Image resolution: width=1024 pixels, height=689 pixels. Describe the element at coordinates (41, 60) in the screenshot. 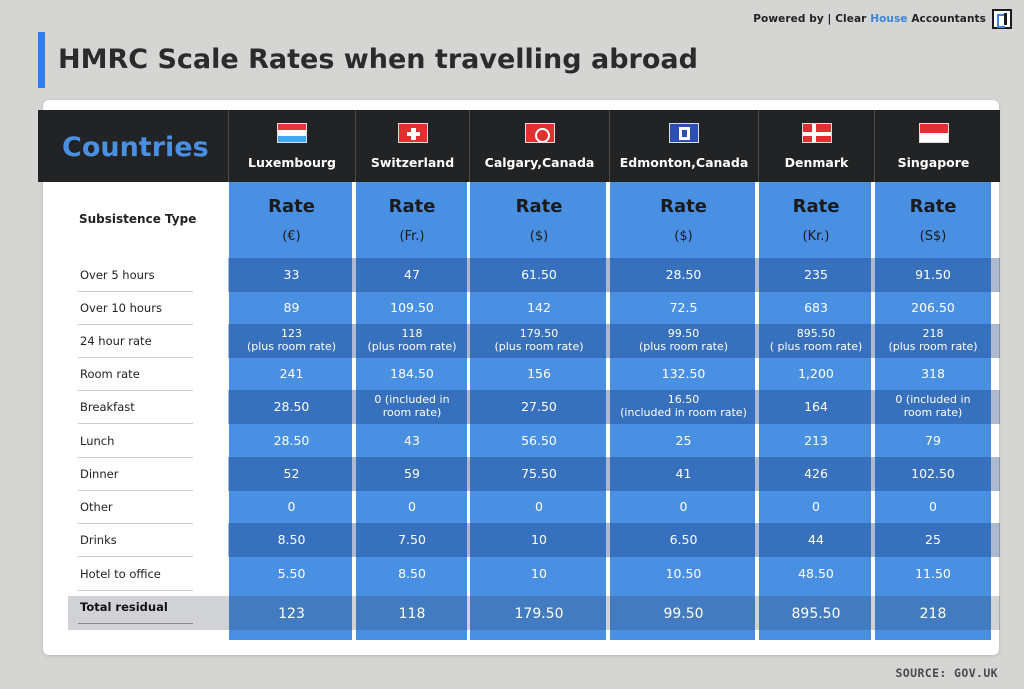

I see `title-accent-bar` at that location.